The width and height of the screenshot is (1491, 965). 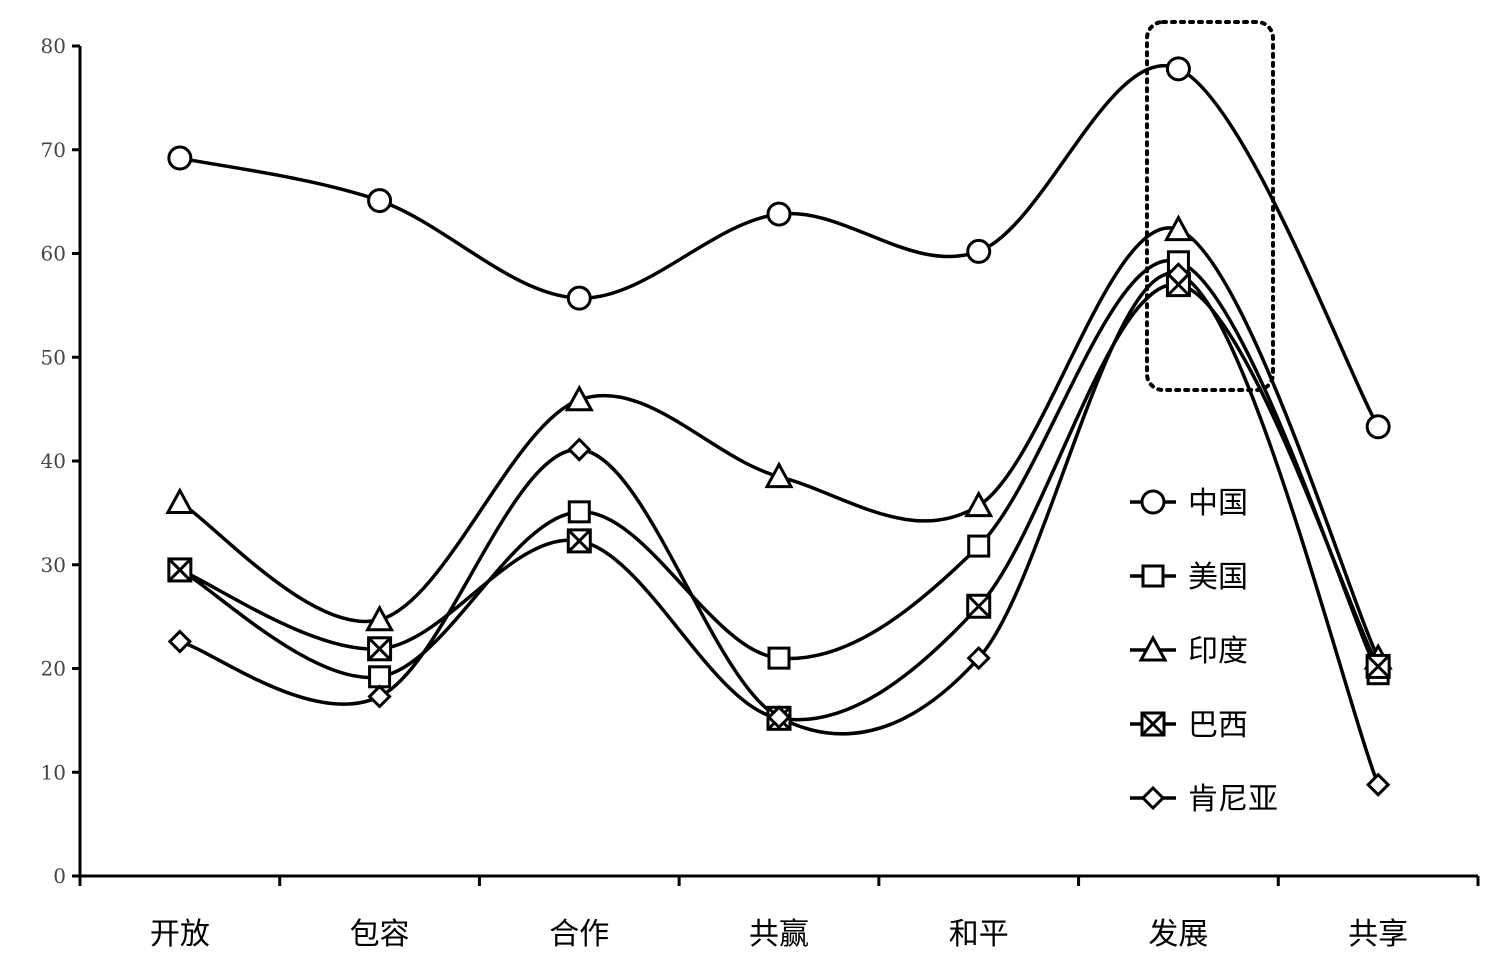 What do you see at coordinates (1218, 725) in the screenshot?
I see `legend-label: 巴西` at bounding box center [1218, 725].